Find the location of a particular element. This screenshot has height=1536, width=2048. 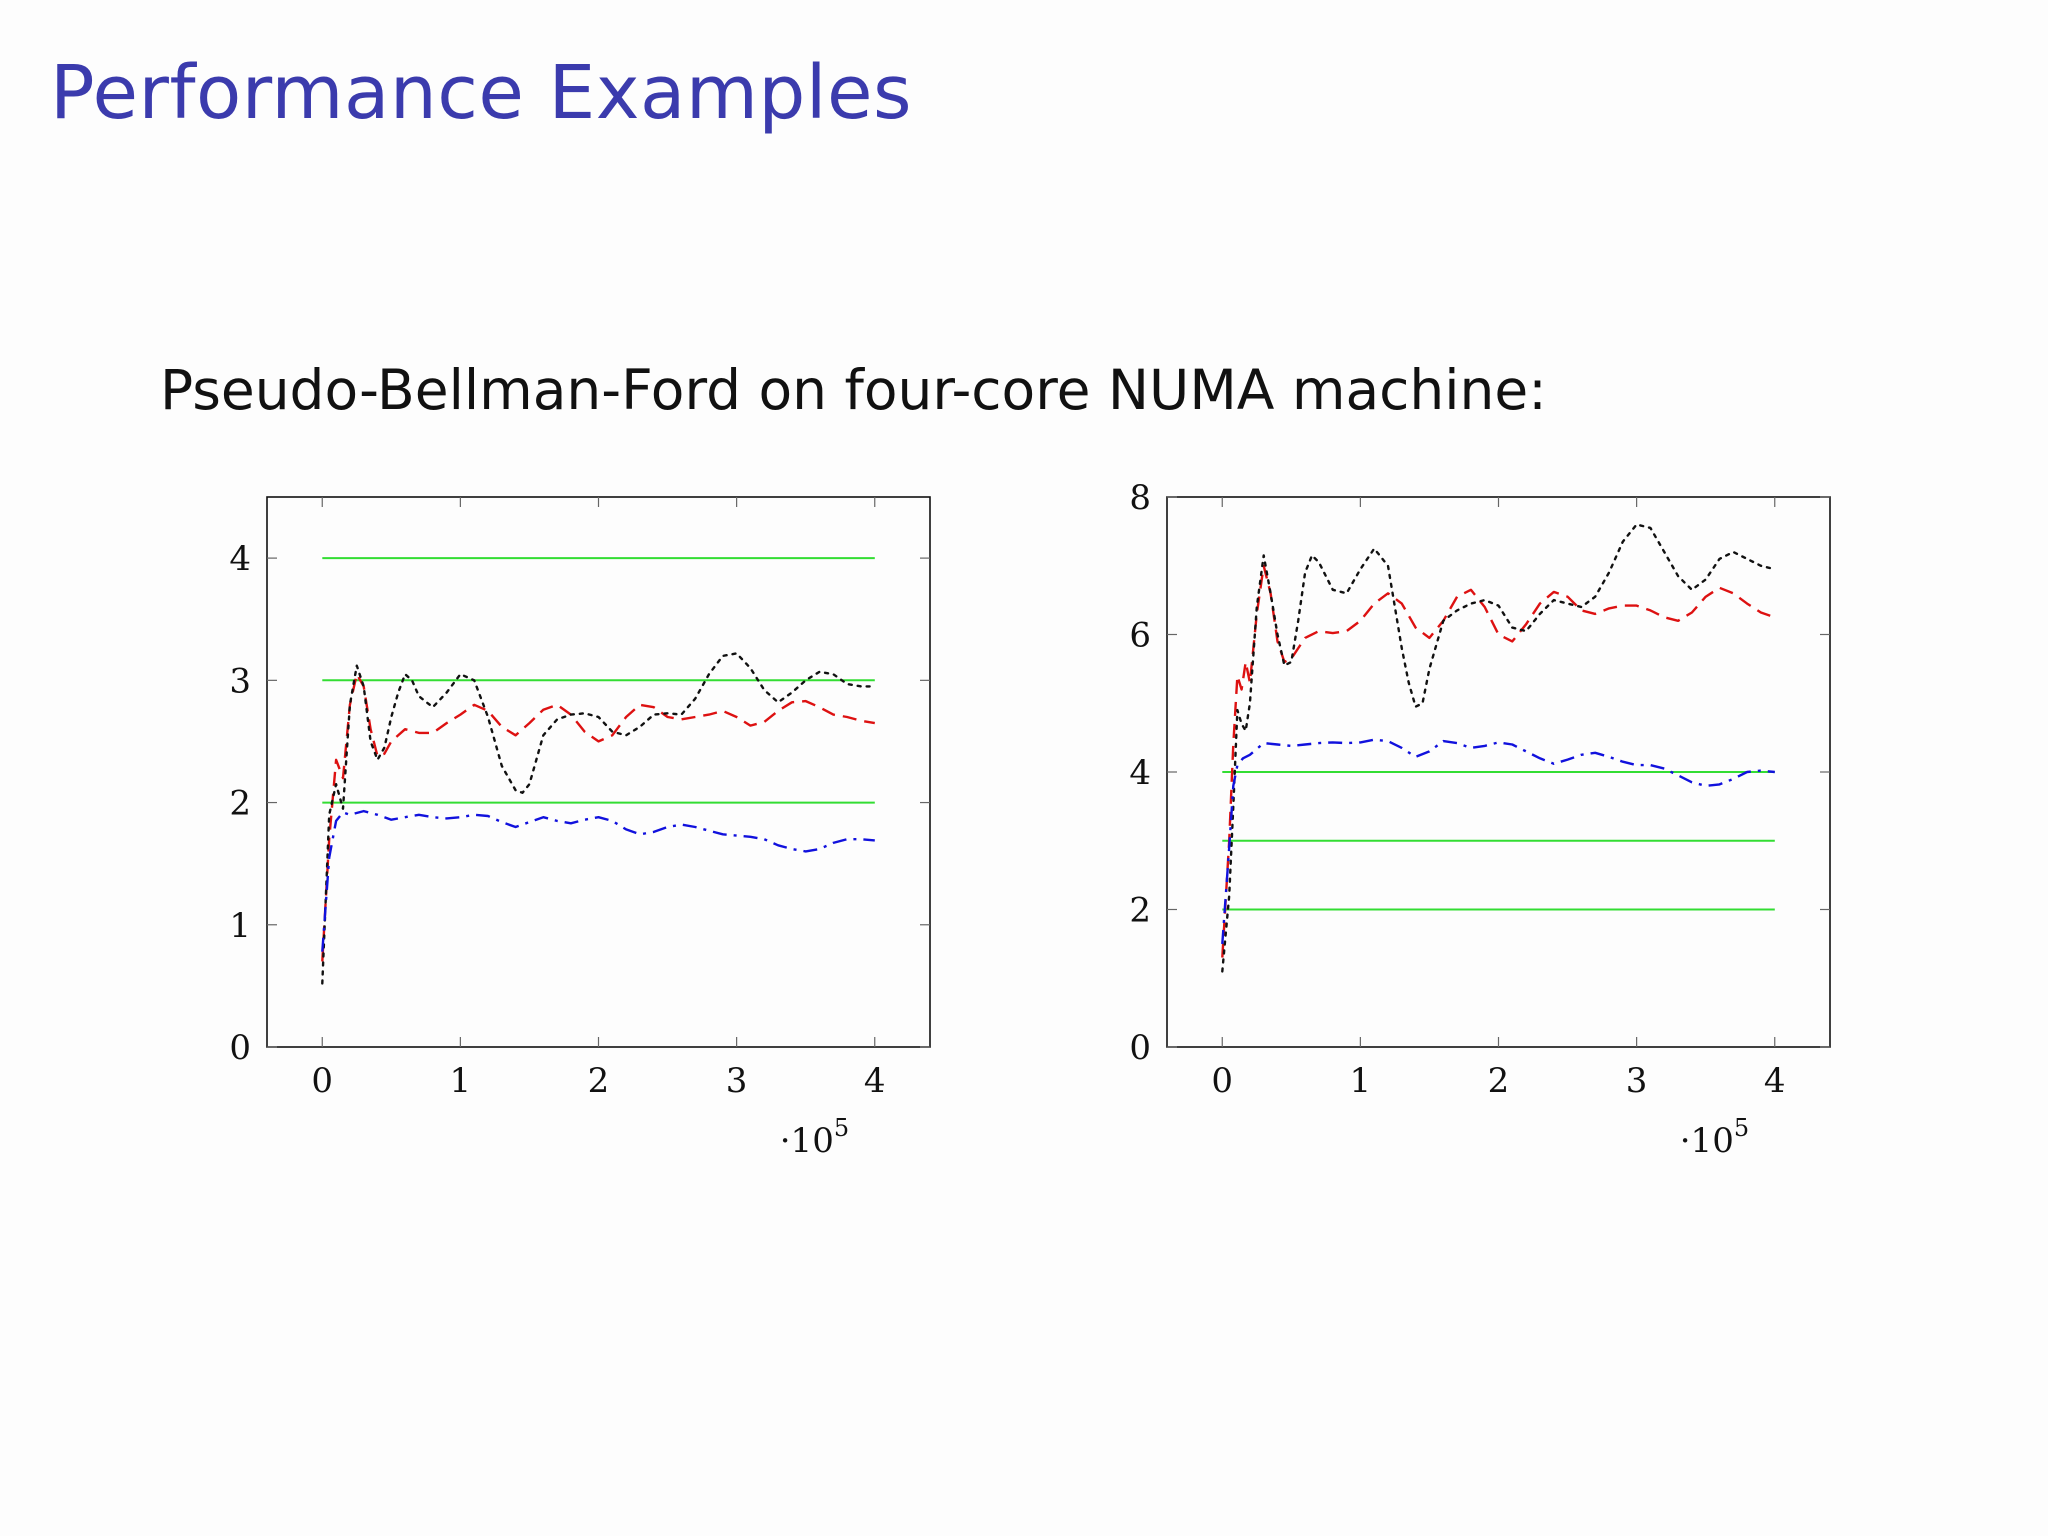

y-tick-label: 3 is located at coordinates (240, 681).